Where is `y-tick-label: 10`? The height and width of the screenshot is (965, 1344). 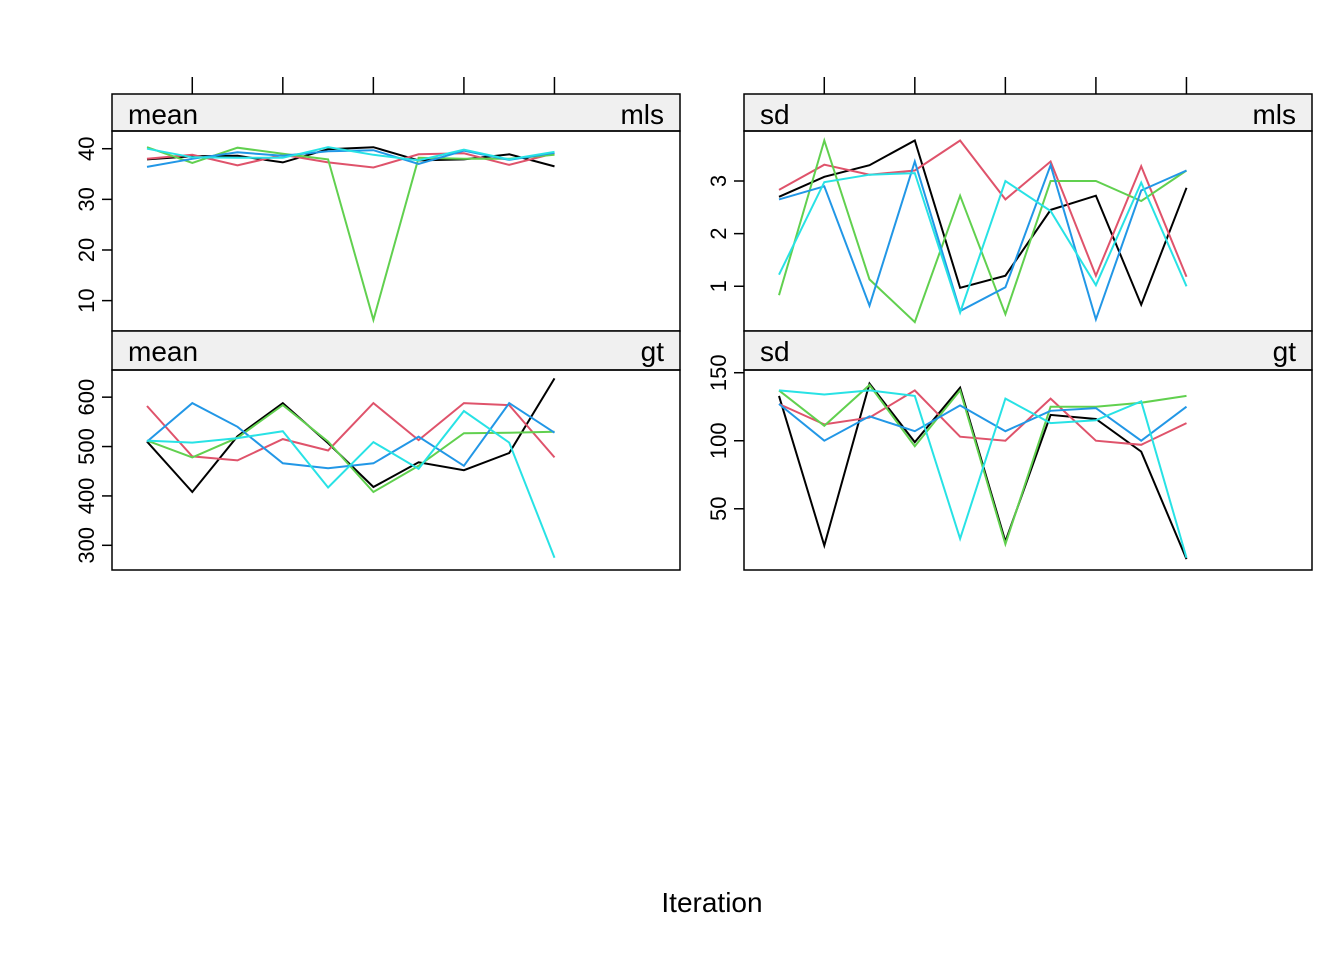 y-tick-label: 10 is located at coordinates (86, 300).